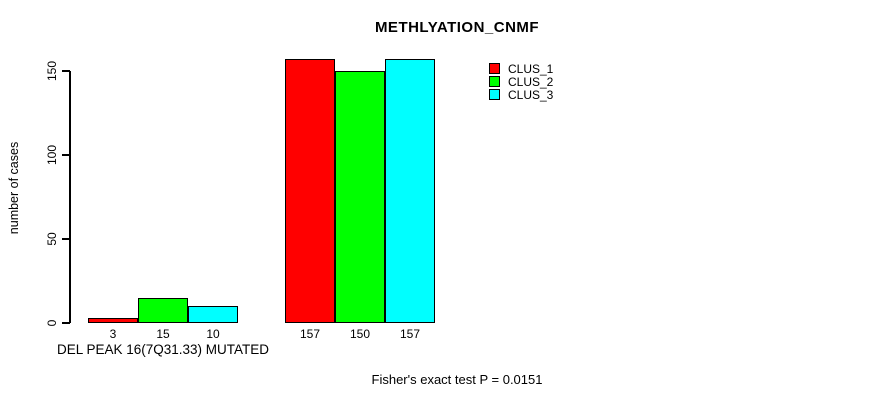 The width and height of the screenshot is (890, 400). Describe the element at coordinates (531, 68) in the screenshot. I see `legend-label: CLUS_1` at that location.